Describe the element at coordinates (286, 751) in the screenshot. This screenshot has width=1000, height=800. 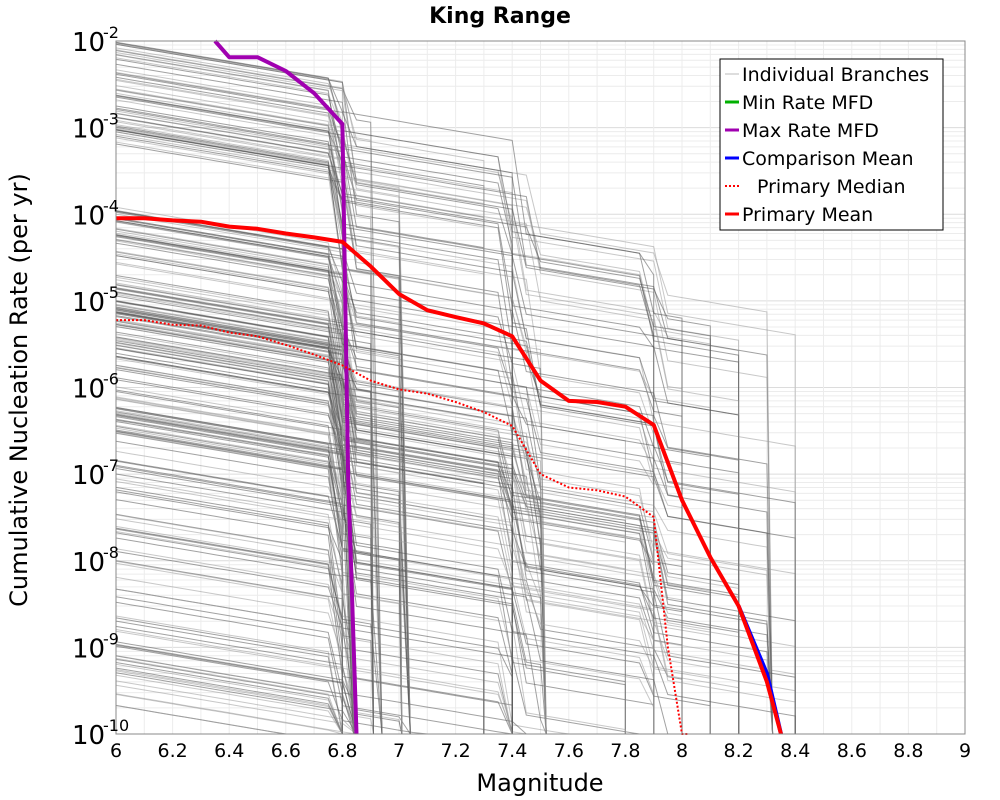
I see `x-tick-label: 6.6` at that location.